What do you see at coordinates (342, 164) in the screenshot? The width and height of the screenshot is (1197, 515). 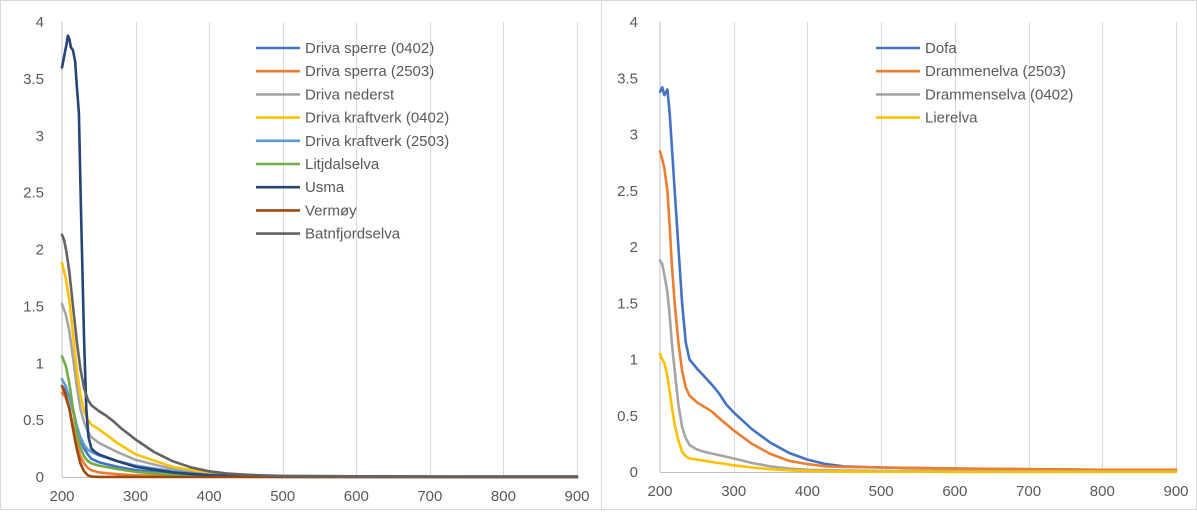 I see `legend-label: Litjdalselva` at bounding box center [342, 164].